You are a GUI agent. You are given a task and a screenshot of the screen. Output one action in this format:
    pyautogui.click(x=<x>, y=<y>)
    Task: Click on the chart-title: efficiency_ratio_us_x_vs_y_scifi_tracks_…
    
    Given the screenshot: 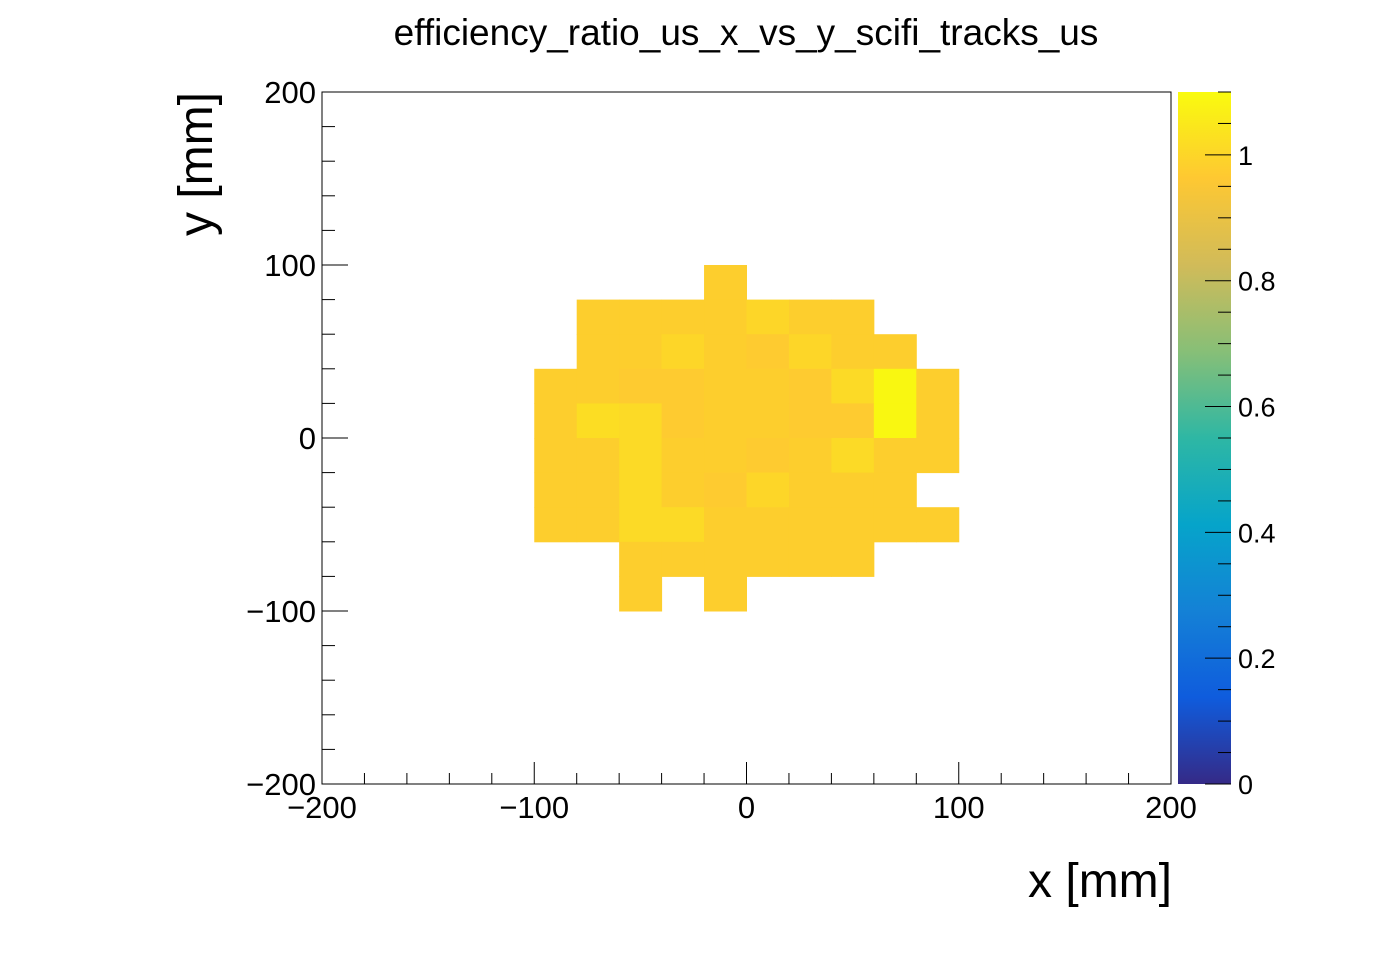 What is the action you would take?
    pyautogui.click(x=746, y=32)
    